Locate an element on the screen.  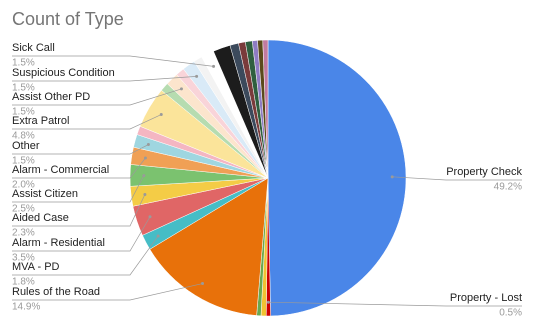
slice-label: Rules of the Road is located at coordinates (56, 292).